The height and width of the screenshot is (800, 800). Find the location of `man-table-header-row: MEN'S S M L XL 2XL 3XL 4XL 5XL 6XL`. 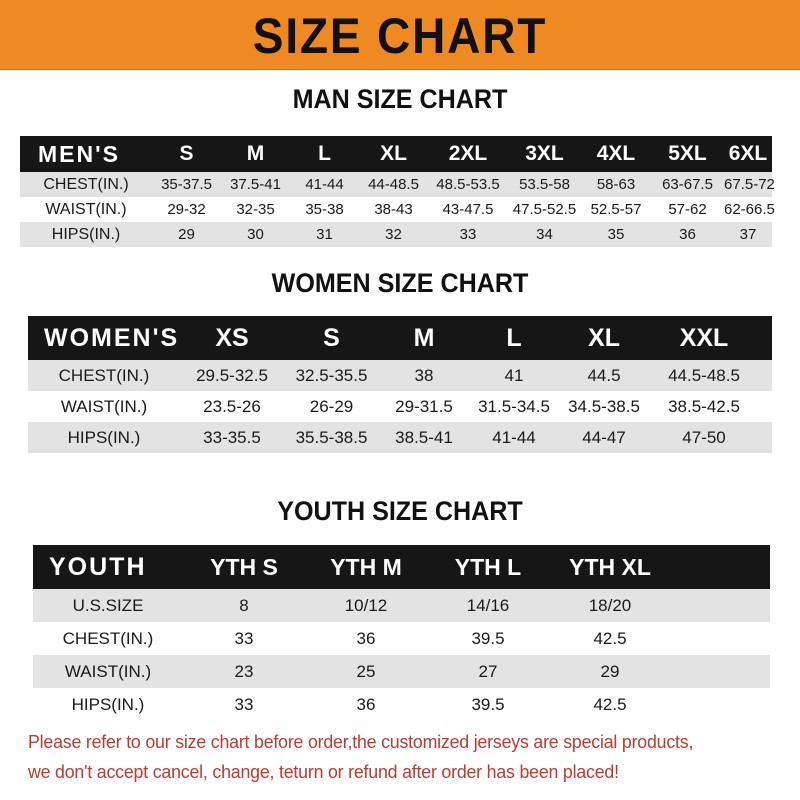

man-table-header-row: MEN'S S M L XL 2XL 3XL 4XL 5XL 6XL is located at coordinates (396, 154).